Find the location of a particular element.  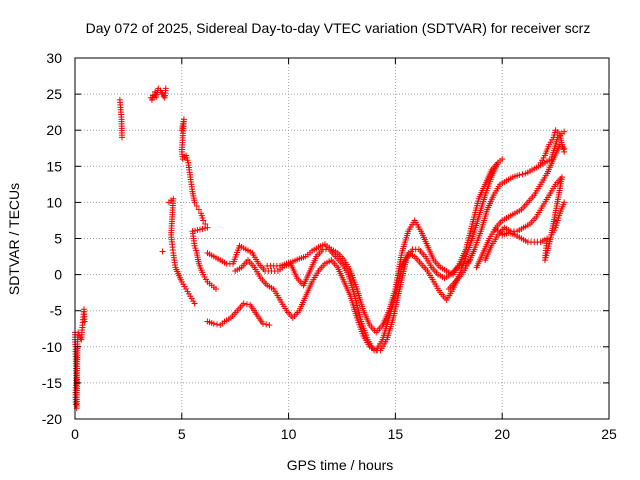

y-tick-label: 15 is located at coordinates (54, 166).